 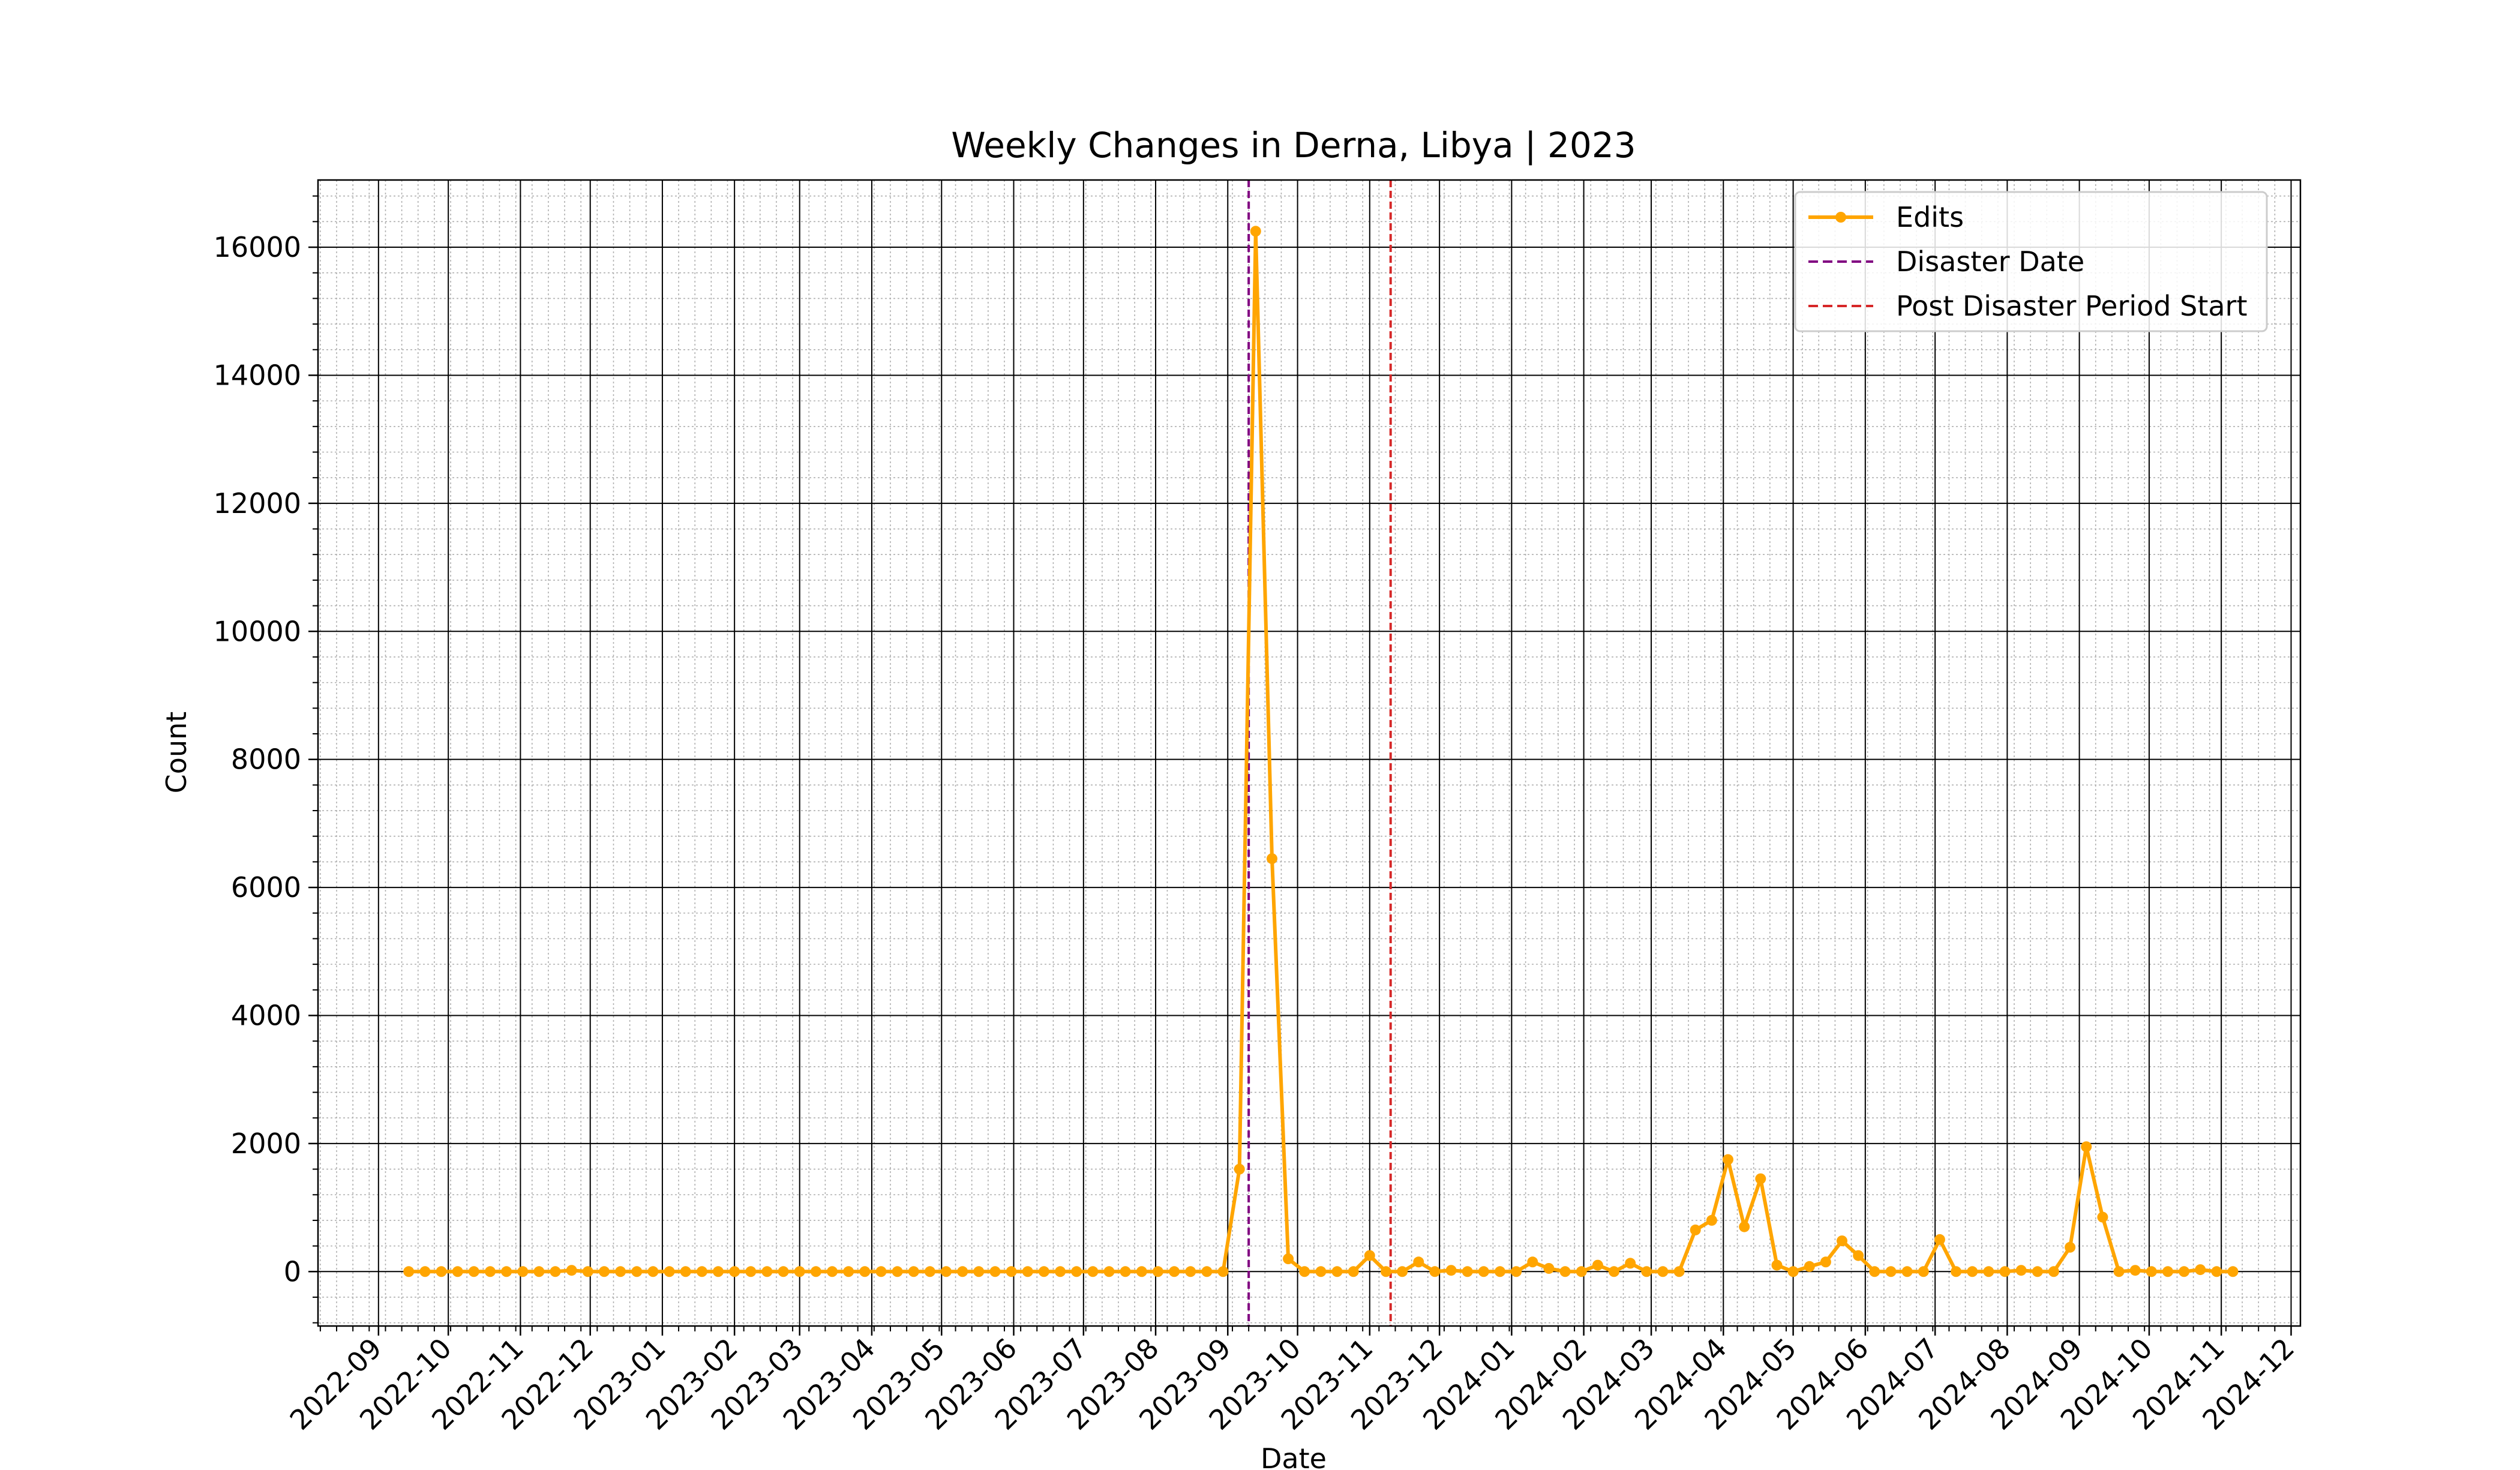 I want to click on legend-edits-marker, so click(x=1840, y=217).